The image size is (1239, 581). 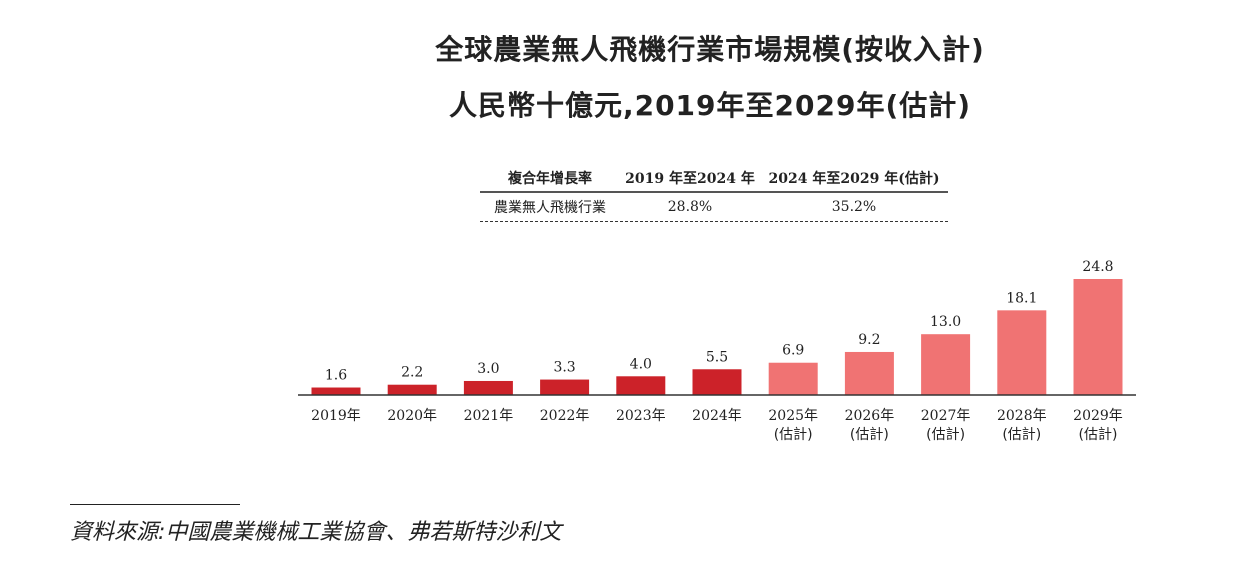 What do you see at coordinates (946, 416) in the screenshot?
I see `x-tick-label: 2027年` at bounding box center [946, 416].